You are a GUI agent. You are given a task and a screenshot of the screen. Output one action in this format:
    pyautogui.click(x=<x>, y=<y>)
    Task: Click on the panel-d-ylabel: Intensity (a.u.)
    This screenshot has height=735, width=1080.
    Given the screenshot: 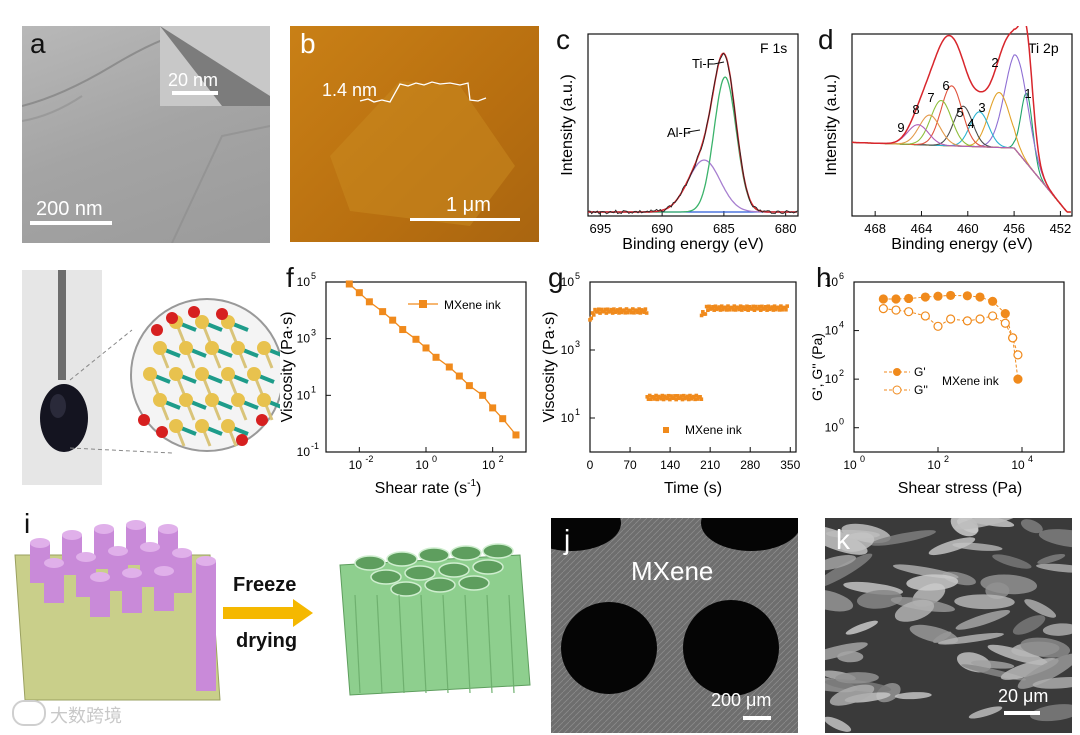 What is the action you would take?
    pyautogui.click(x=831, y=124)
    